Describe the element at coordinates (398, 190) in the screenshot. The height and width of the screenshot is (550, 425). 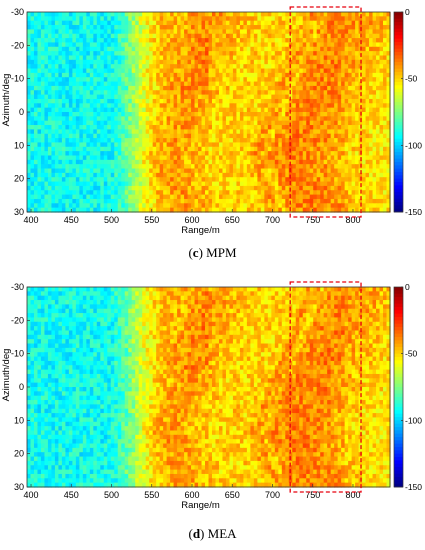
I see `colorbar-segment` at that location.